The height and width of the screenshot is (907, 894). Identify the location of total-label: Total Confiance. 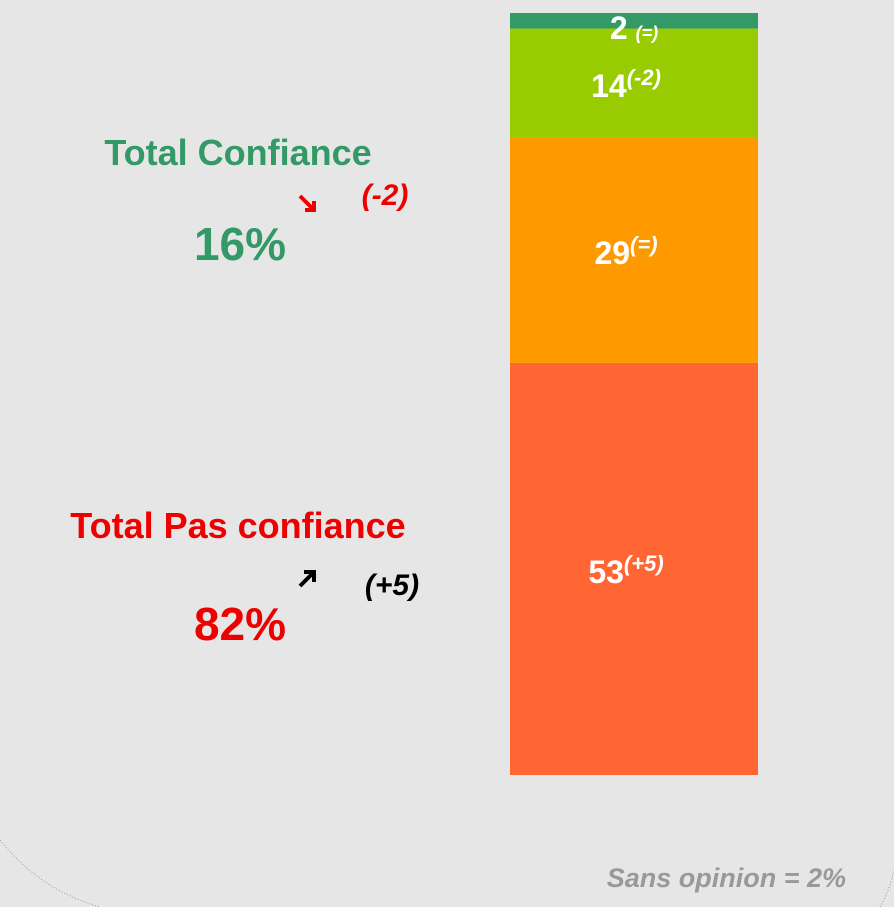
(237, 152).